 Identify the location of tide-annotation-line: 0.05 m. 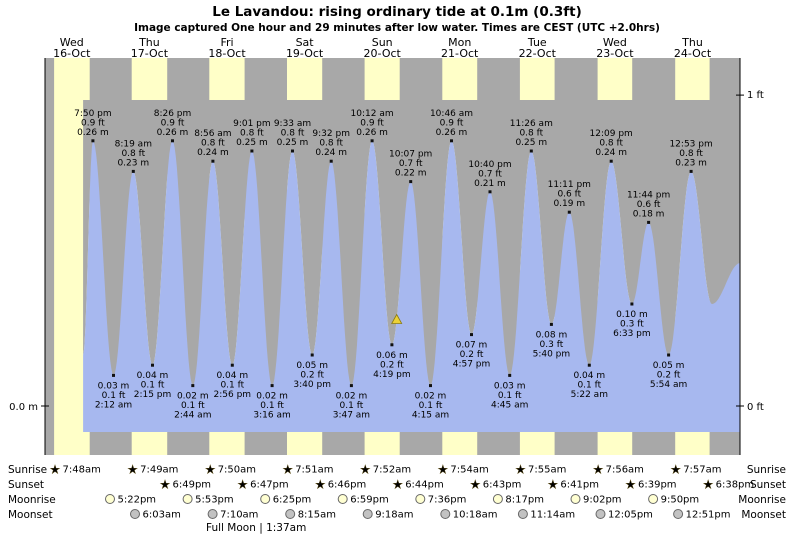
(669, 366).